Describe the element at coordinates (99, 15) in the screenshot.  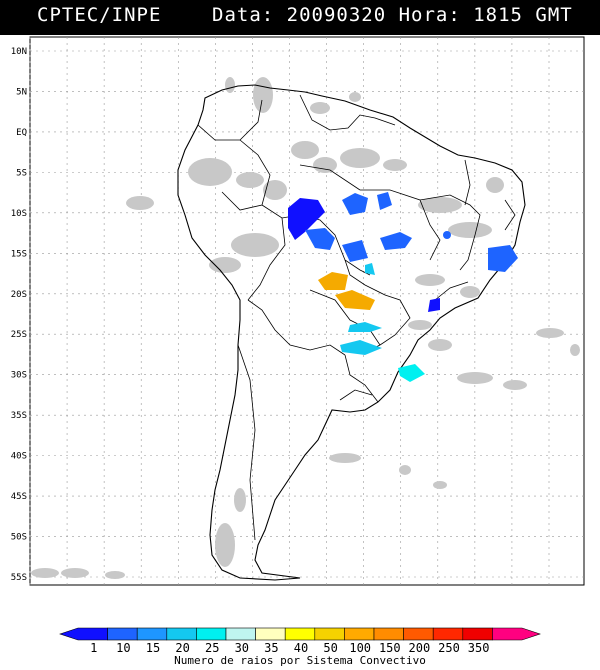
I see `source-title: CPTEC/INPE` at that location.